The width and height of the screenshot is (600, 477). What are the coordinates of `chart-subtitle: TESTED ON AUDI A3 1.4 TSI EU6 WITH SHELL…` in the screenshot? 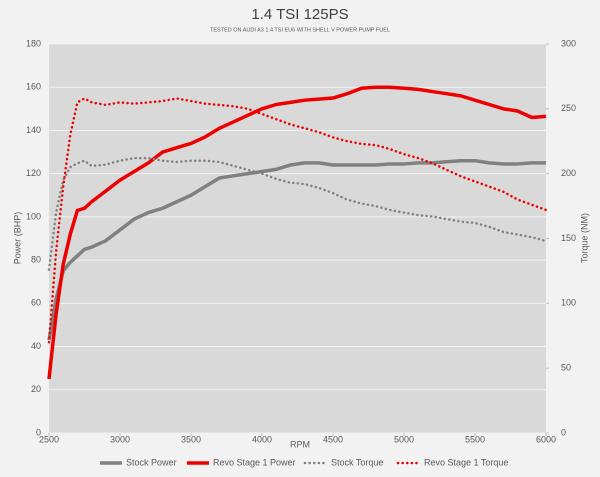 It's located at (300, 30).